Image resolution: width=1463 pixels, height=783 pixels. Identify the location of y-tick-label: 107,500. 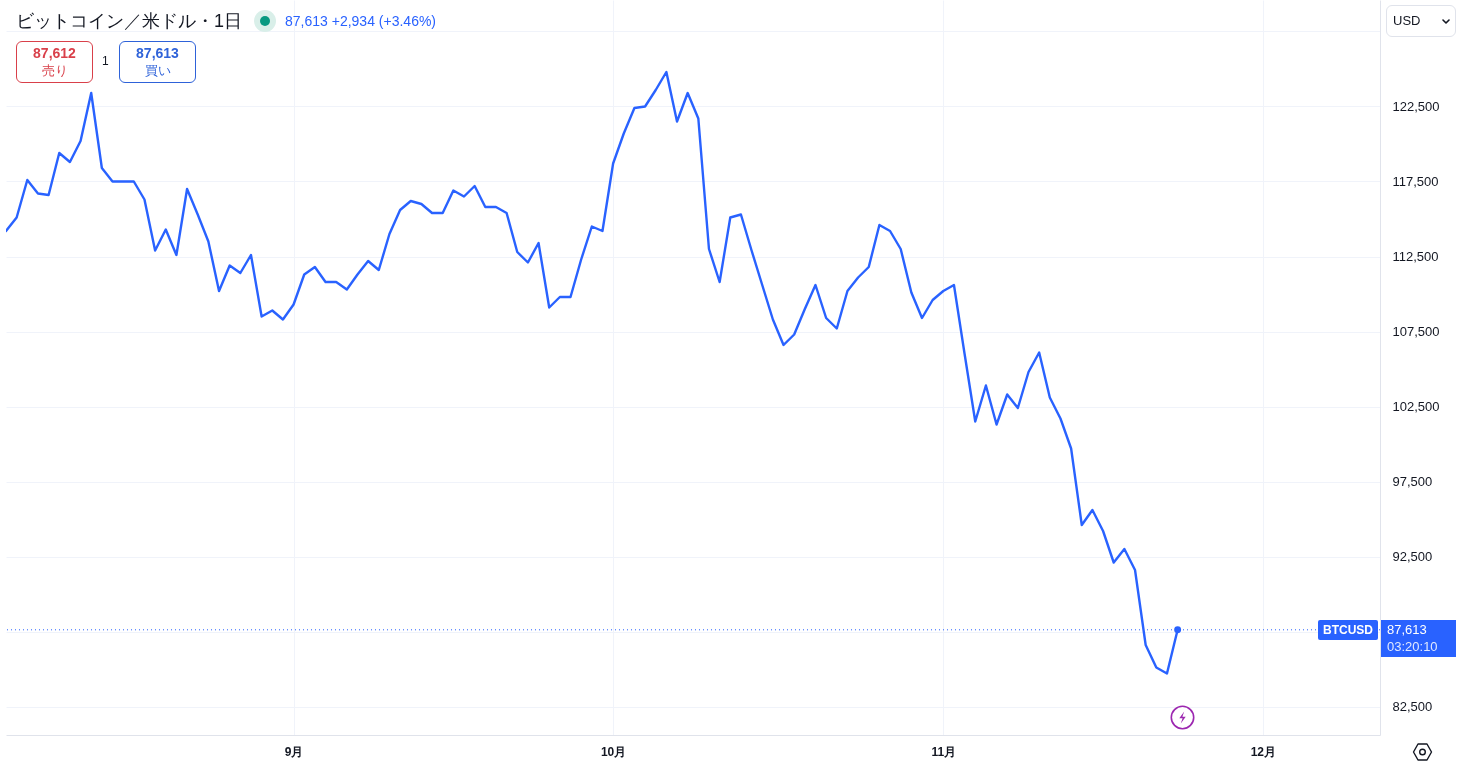
(1416, 331).